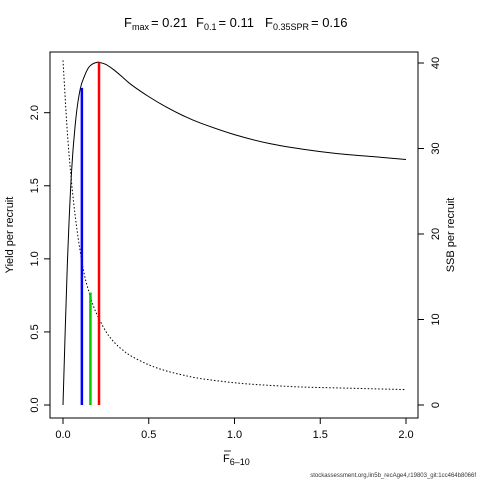  I want to click on x-tick-label: 0.0, so click(62, 435).